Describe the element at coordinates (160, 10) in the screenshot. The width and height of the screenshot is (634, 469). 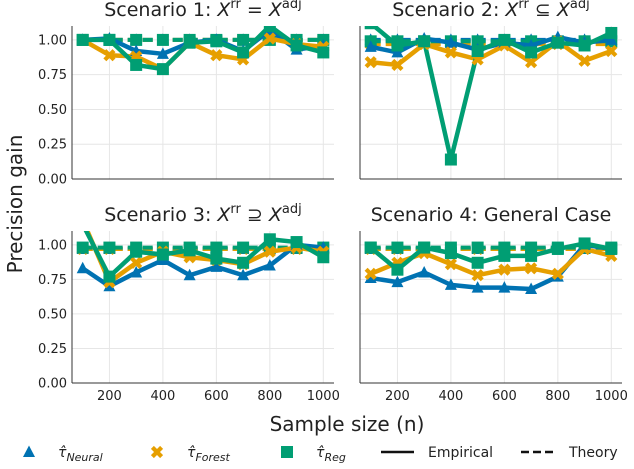
I see `title-text: Scenario 1:` at that location.